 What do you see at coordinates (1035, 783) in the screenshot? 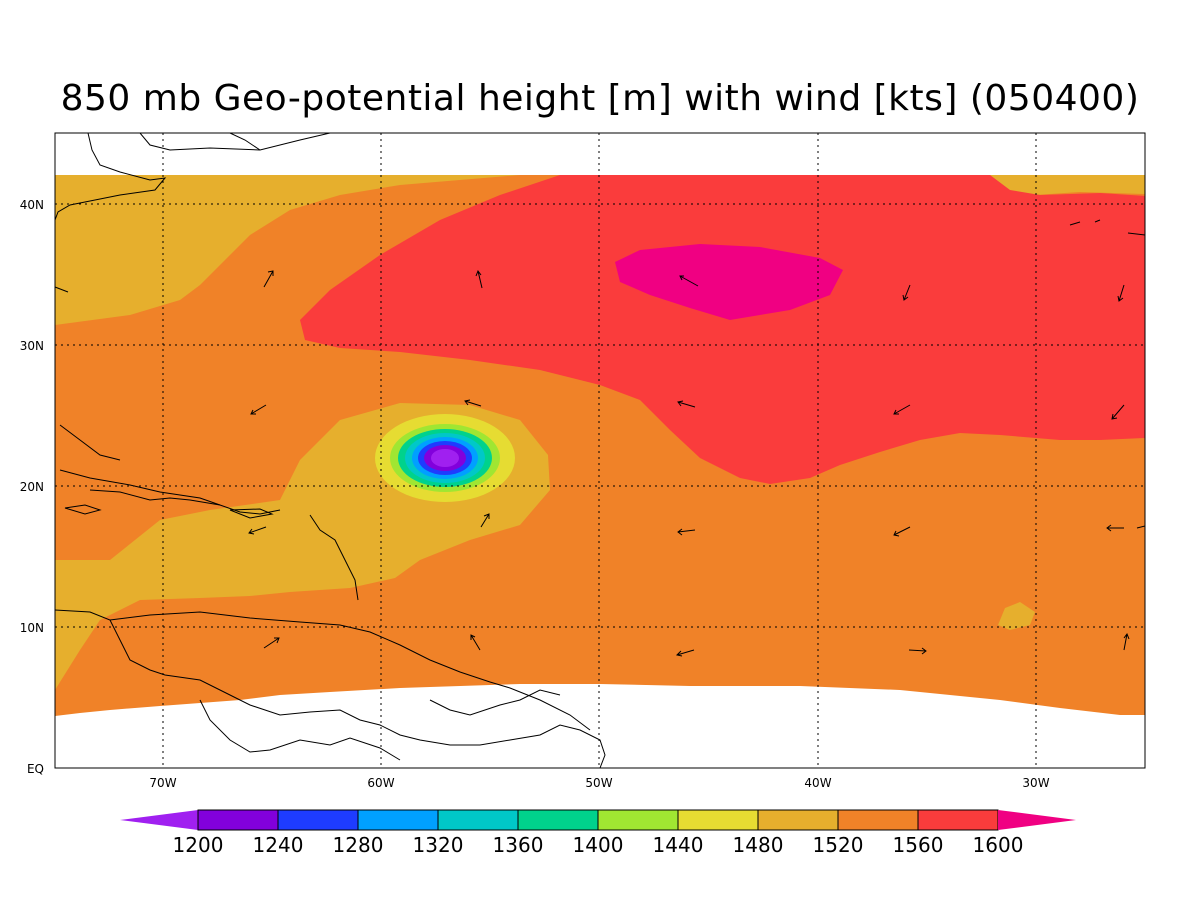
I see `lon-label-30w: 30W` at bounding box center [1035, 783].